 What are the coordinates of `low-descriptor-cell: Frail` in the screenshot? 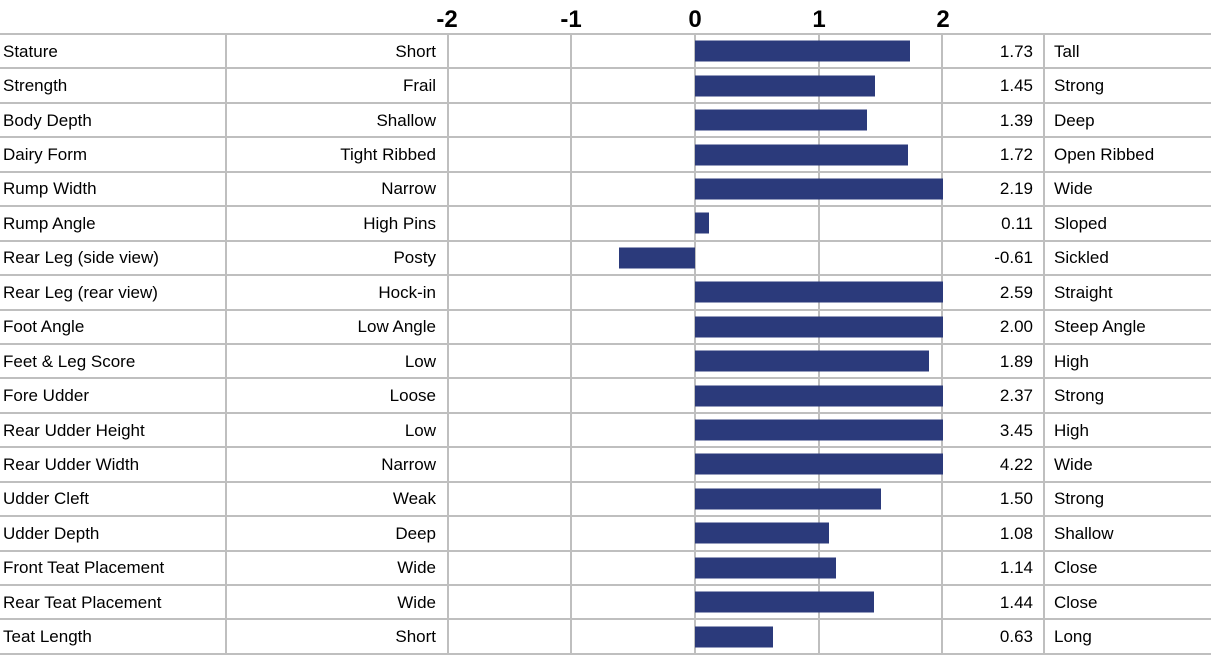 It's located at (419, 86).